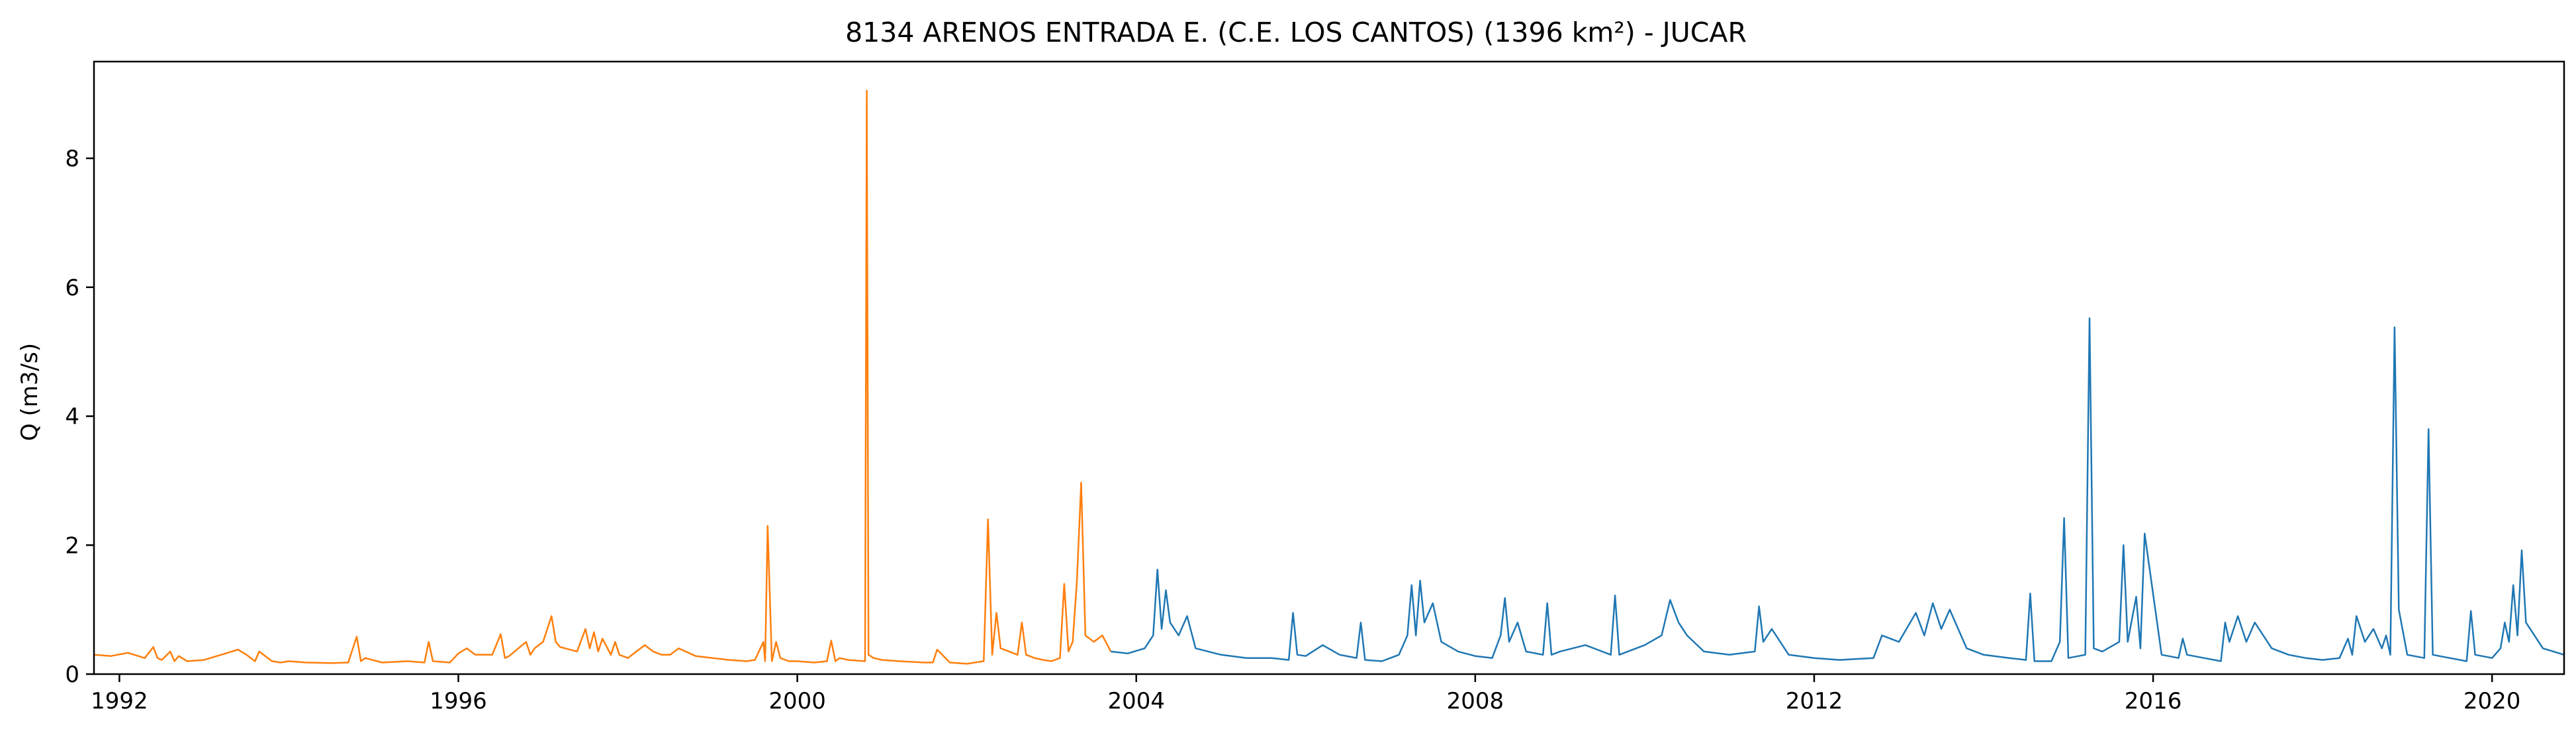 Image resolution: width=2576 pixels, height=739 pixels. Describe the element at coordinates (72, 159) in the screenshot. I see `y-tick-label: 8` at that location.